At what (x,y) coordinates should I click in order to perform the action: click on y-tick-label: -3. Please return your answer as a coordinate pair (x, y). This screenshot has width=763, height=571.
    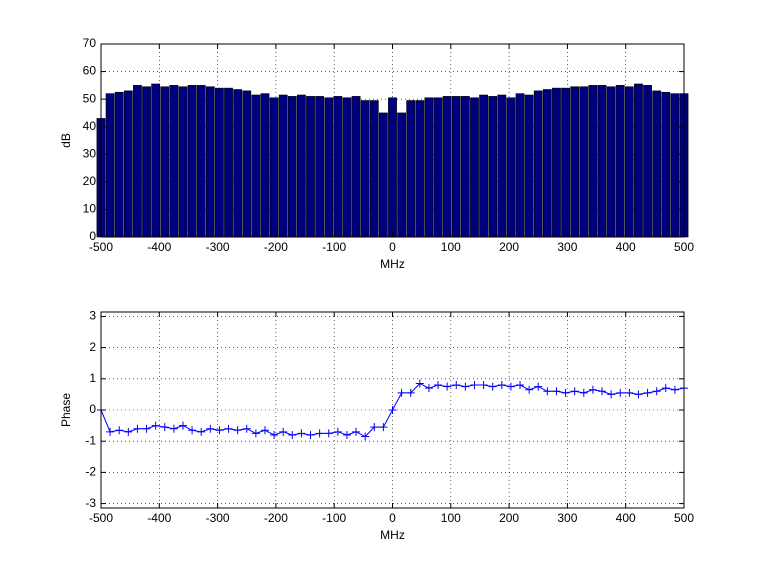
    Looking at the image, I should click on (90, 503).